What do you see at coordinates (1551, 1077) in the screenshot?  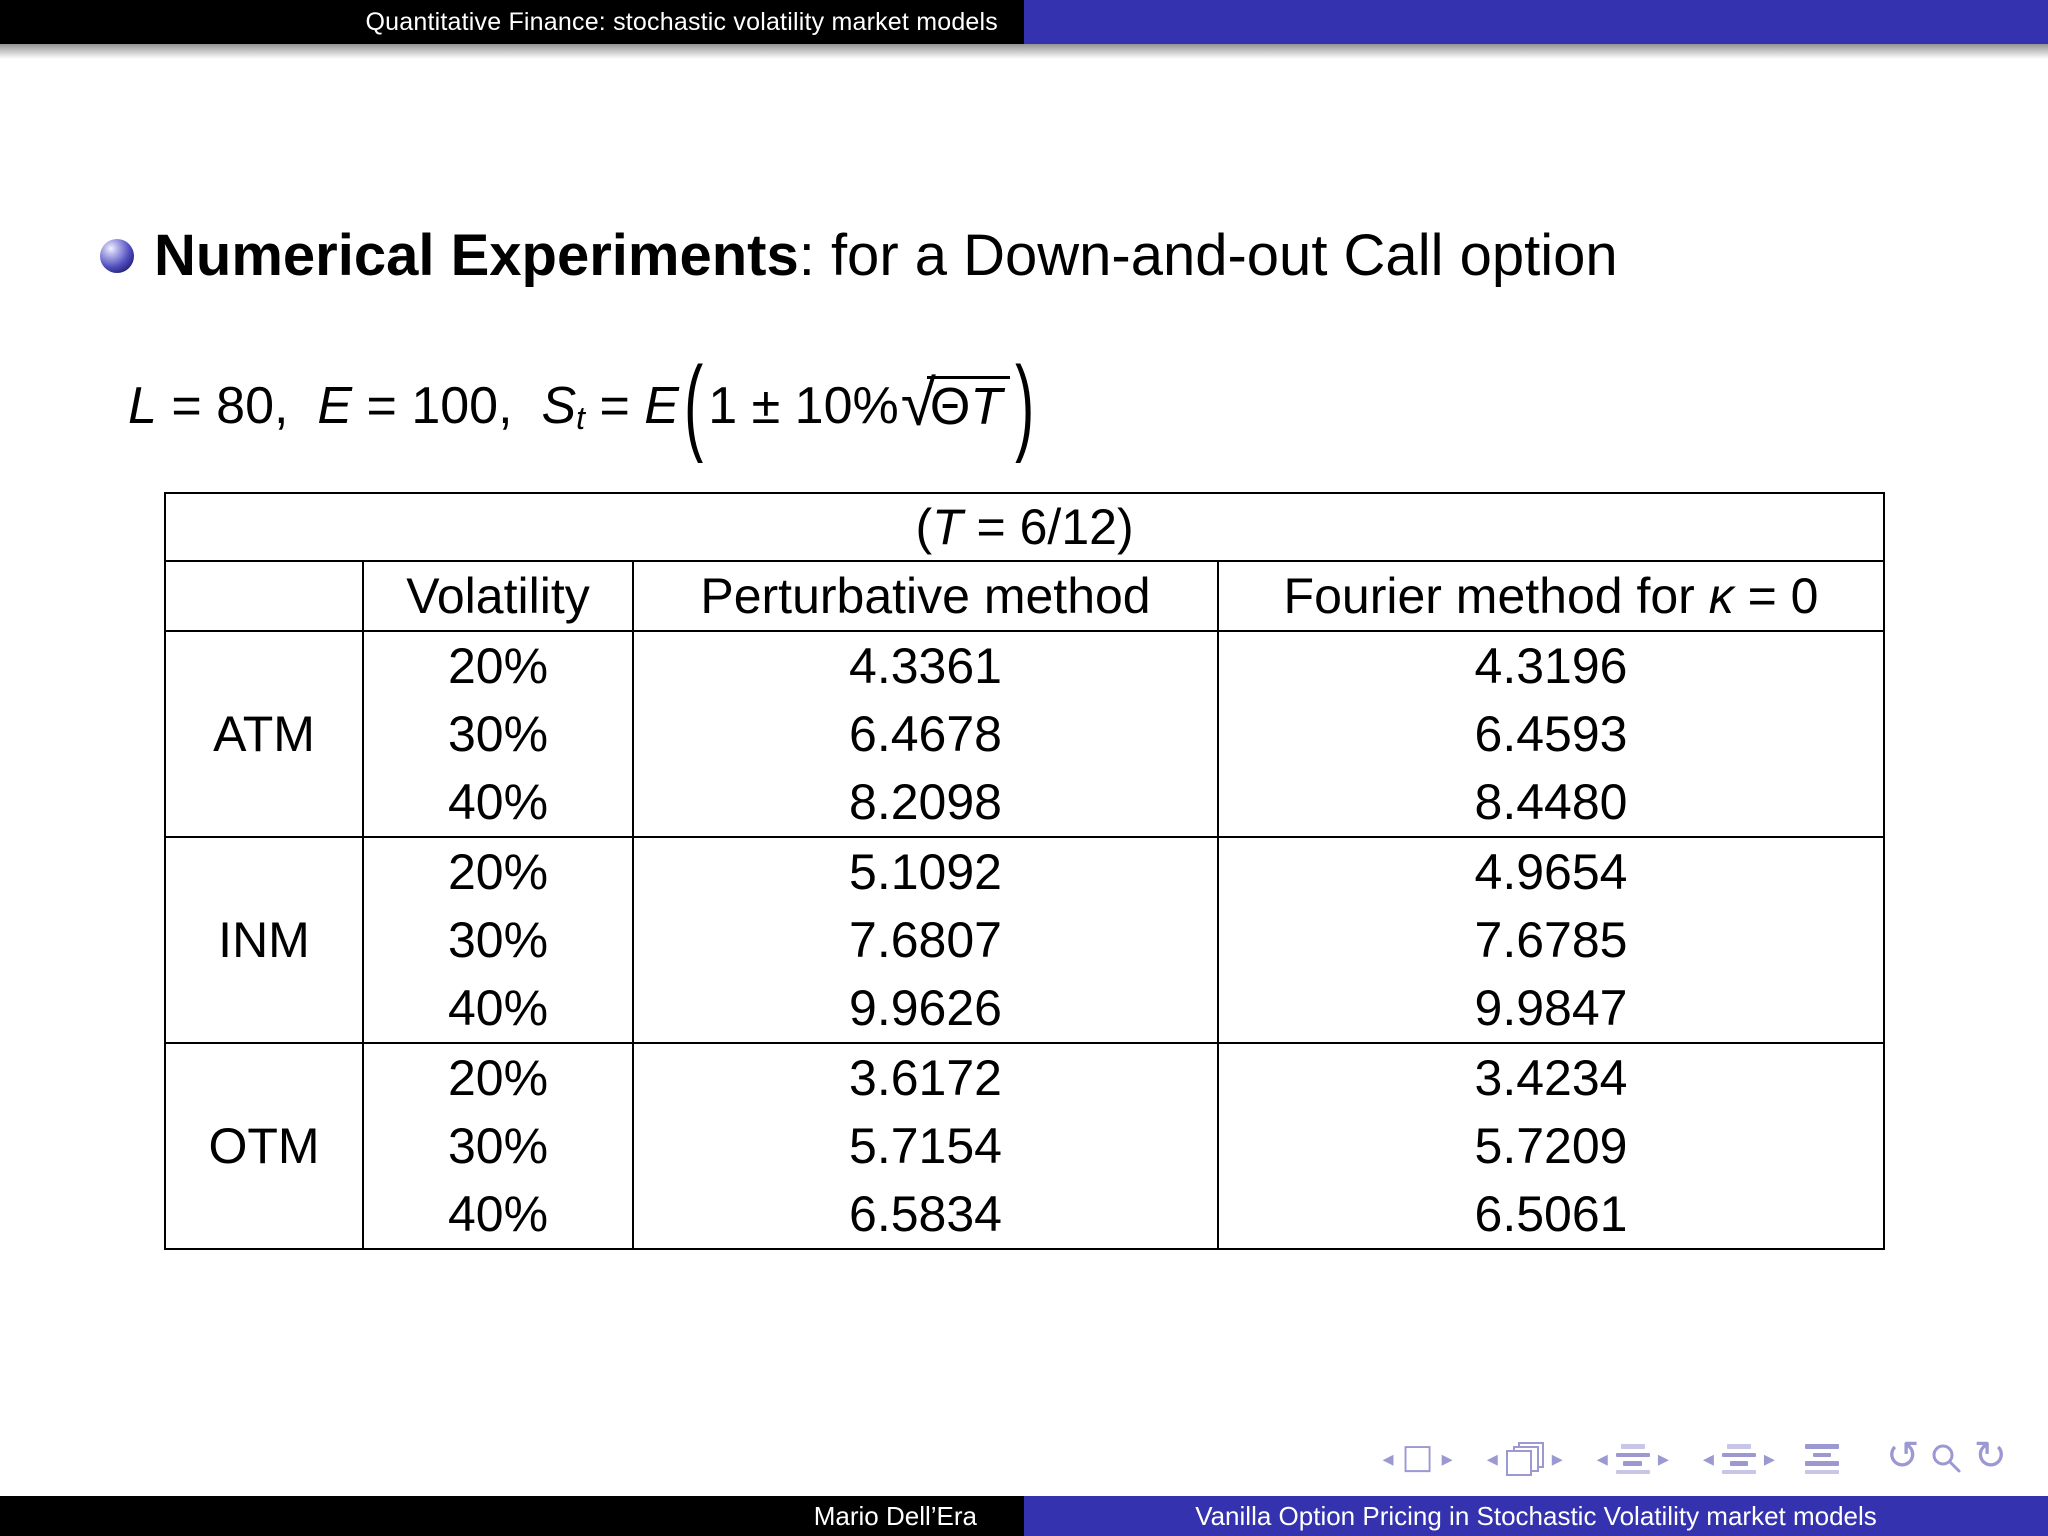 I see `cell-fourier: 3.4234` at bounding box center [1551, 1077].